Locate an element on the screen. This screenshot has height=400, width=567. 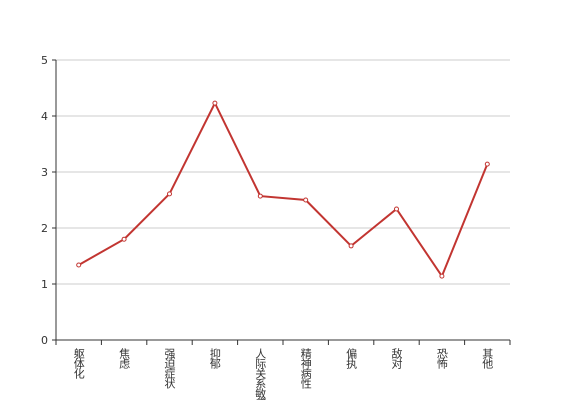
y-tick-label: 5 is located at coordinates (44, 60).